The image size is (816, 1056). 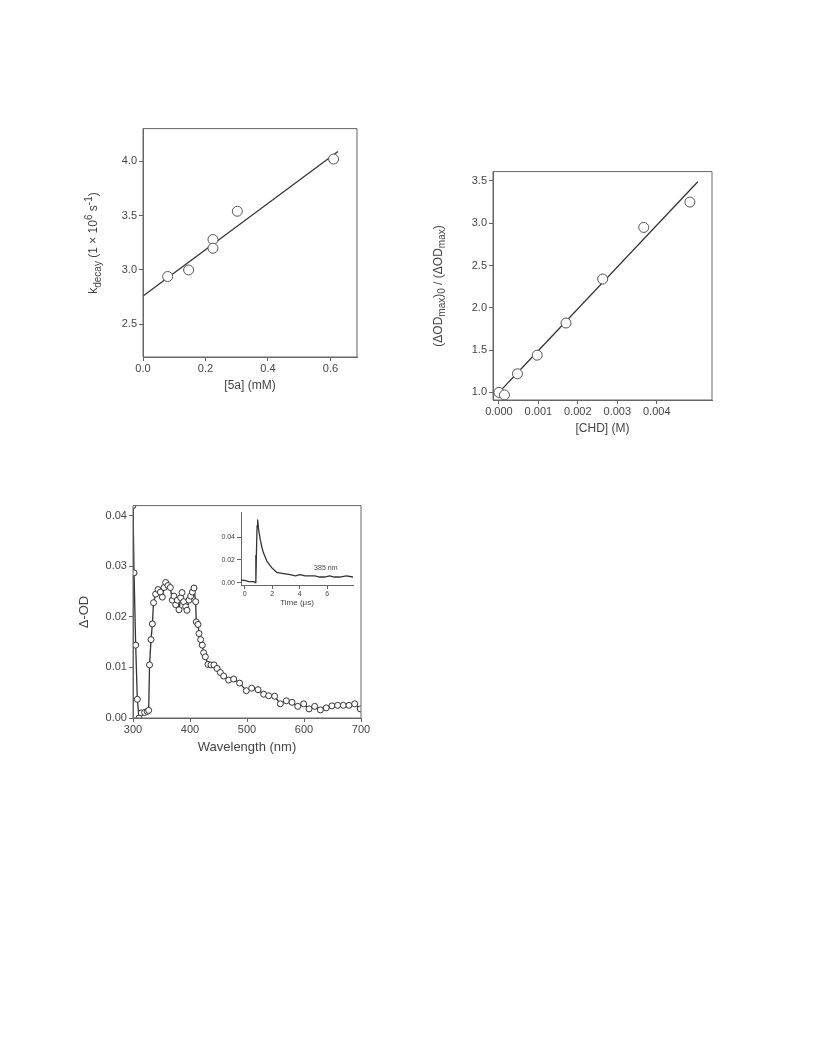 What do you see at coordinates (205, 367) in the screenshot?
I see `x-tick-label: 0.2` at bounding box center [205, 367].